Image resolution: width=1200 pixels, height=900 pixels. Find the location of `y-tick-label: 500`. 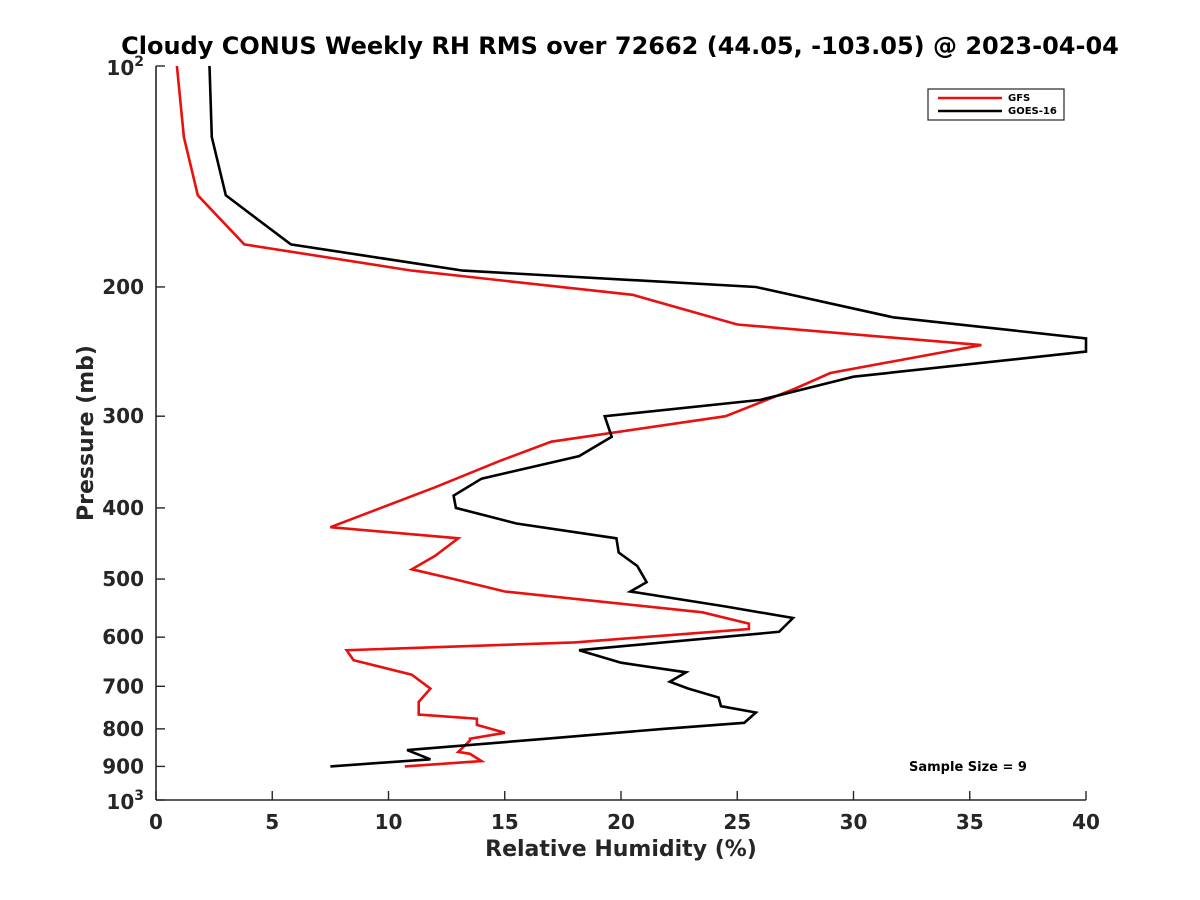

y-tick-label: 500 is located at coordinates (123, 579).